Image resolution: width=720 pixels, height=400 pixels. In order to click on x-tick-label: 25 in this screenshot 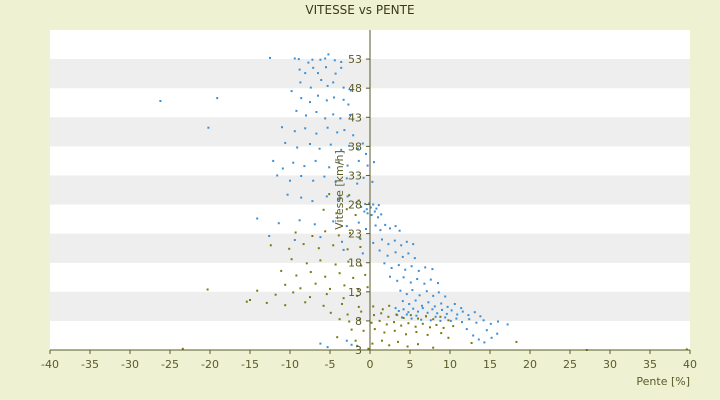, I will do `click(570, 364)`.